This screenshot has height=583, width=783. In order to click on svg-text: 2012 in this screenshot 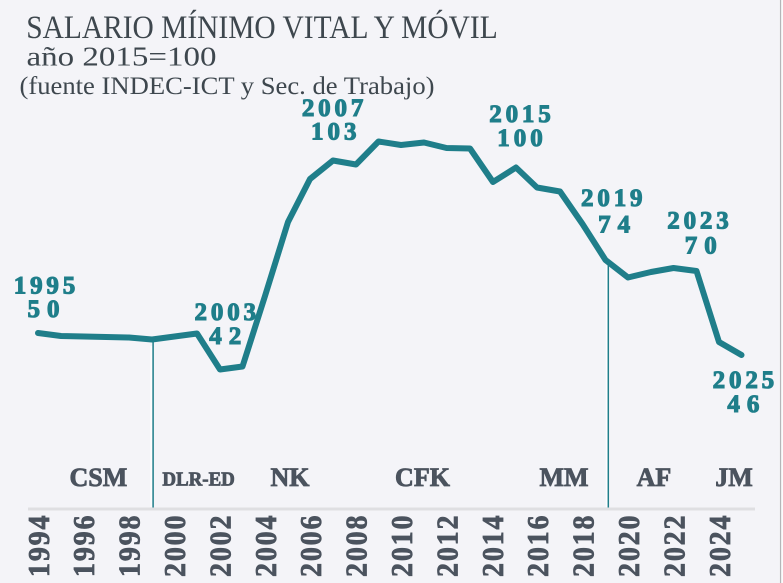, I will do `click(447, 547)`.